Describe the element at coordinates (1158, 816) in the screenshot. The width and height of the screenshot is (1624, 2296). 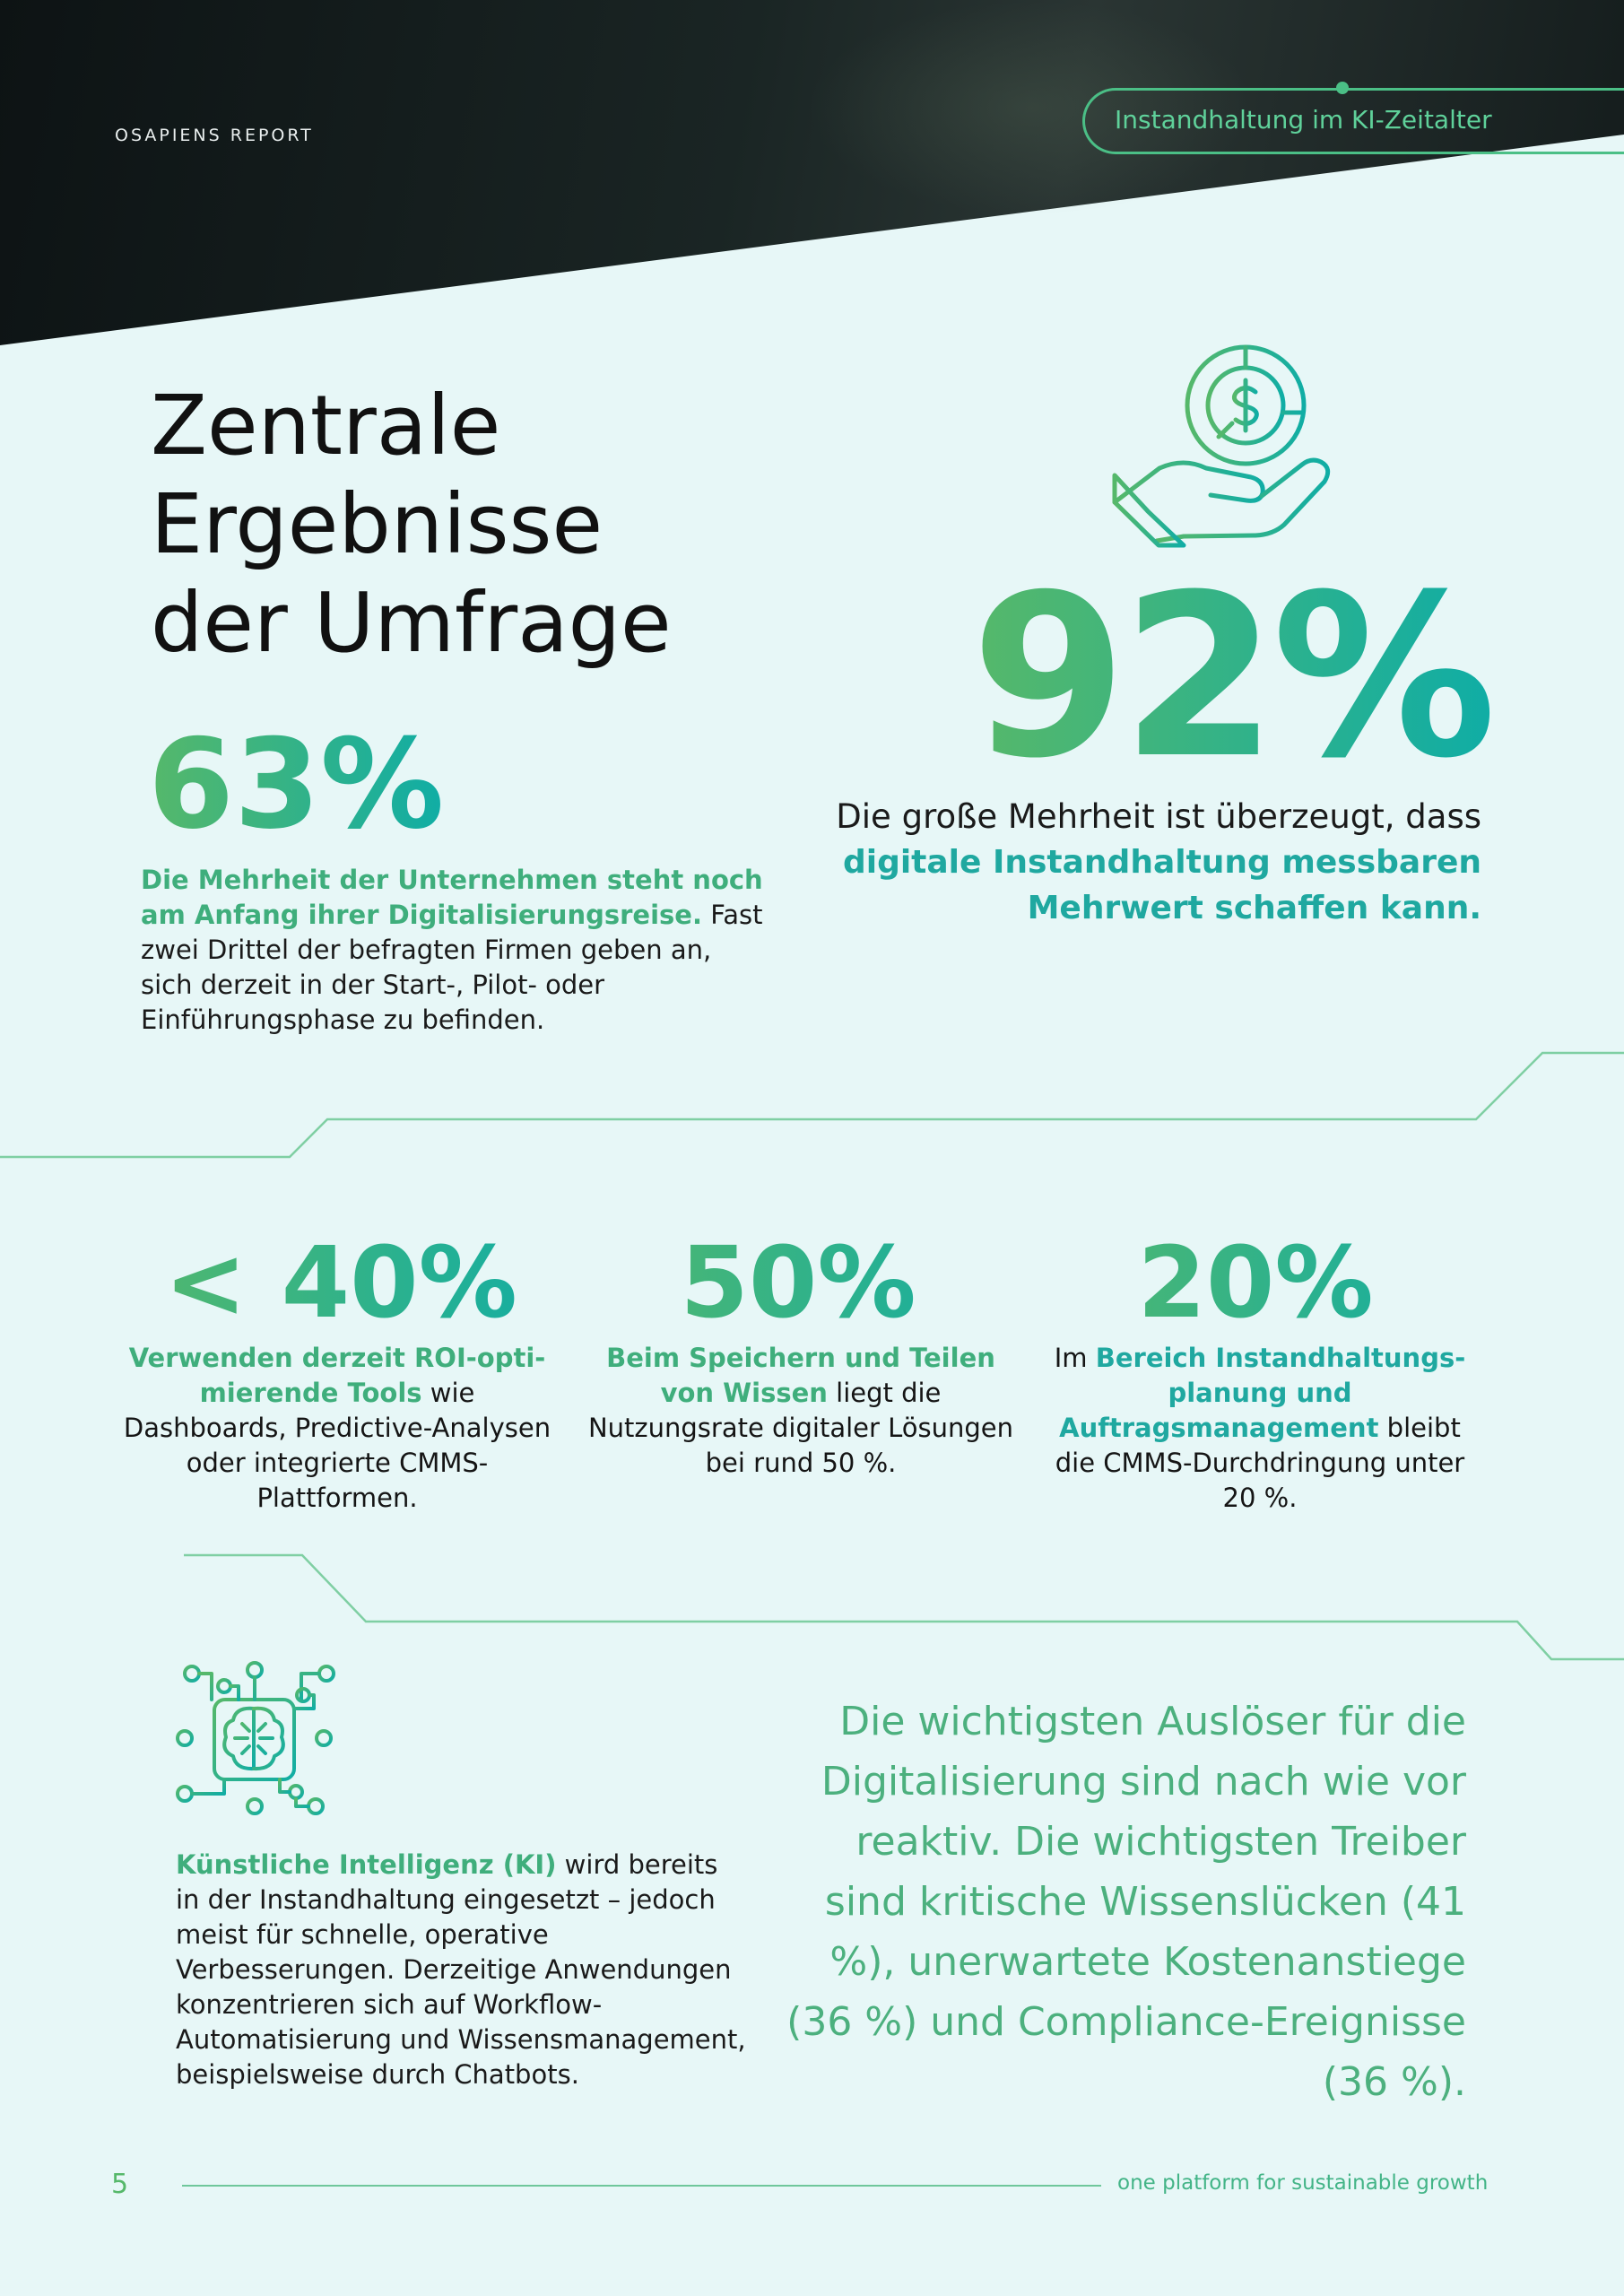
I see `stat-92-body: Die große Mehrheit ist überzeugt, dass` at that location.